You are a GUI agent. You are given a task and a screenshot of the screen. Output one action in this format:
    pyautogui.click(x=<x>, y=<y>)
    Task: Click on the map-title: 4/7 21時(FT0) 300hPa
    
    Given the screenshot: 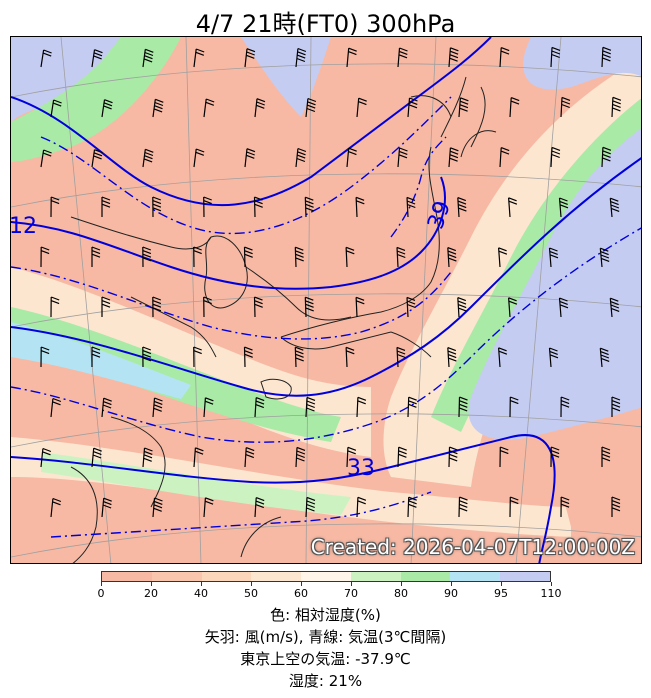 What is the action you would take?
    pyautogui.click(x=325, y=24)
    